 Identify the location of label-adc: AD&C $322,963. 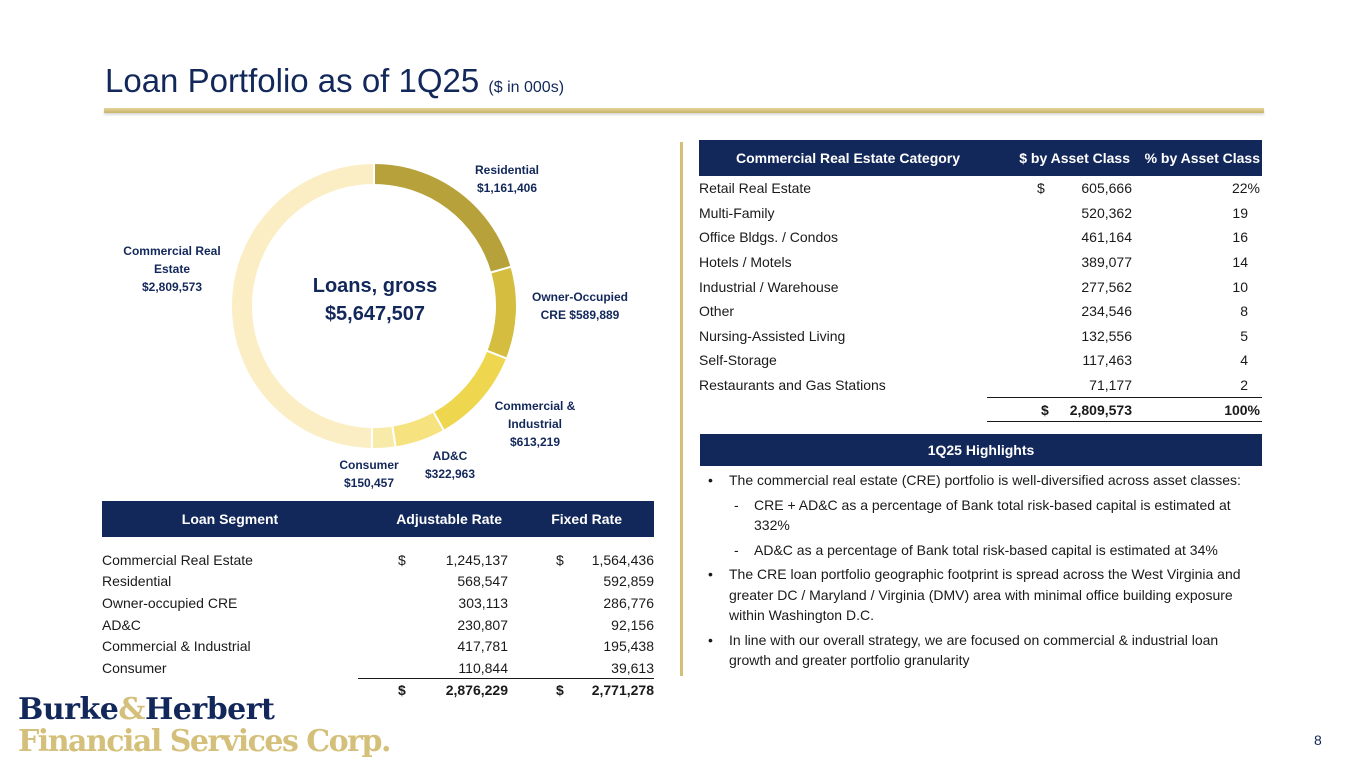
(450, 465).